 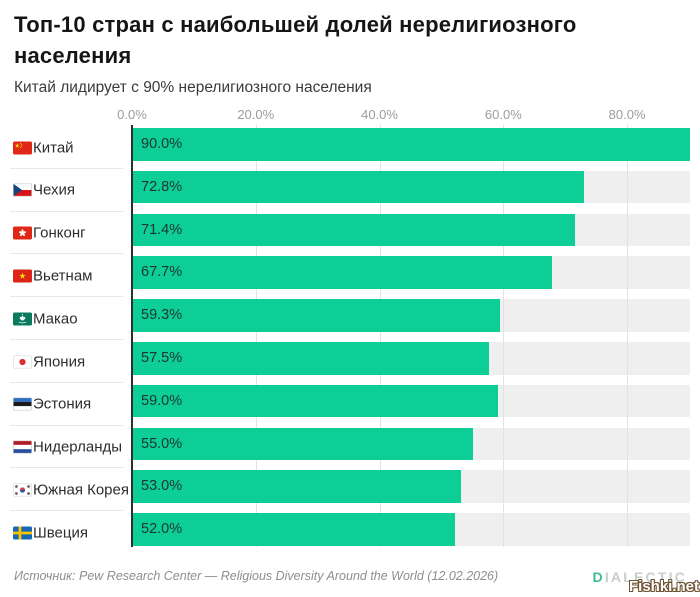 I want to click on flag-estonia-icon, so click(x=22, y=404).